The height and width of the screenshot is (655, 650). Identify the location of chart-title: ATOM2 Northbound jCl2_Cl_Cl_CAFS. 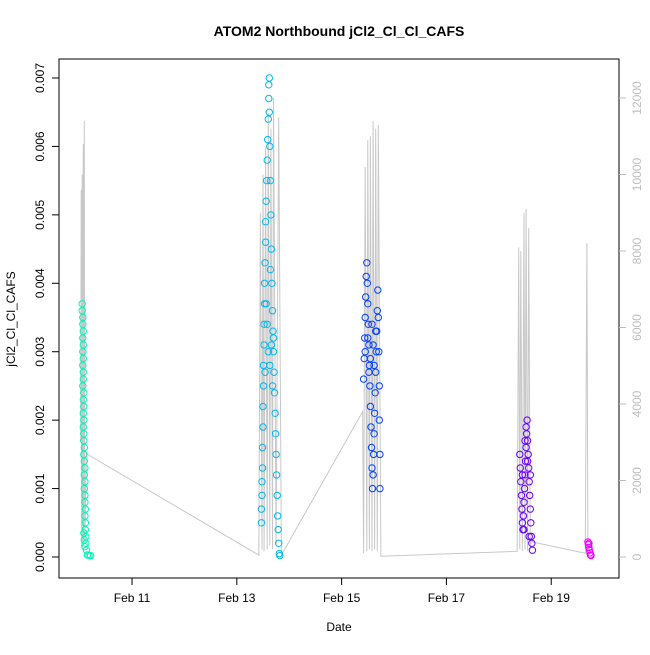
(339, 31).